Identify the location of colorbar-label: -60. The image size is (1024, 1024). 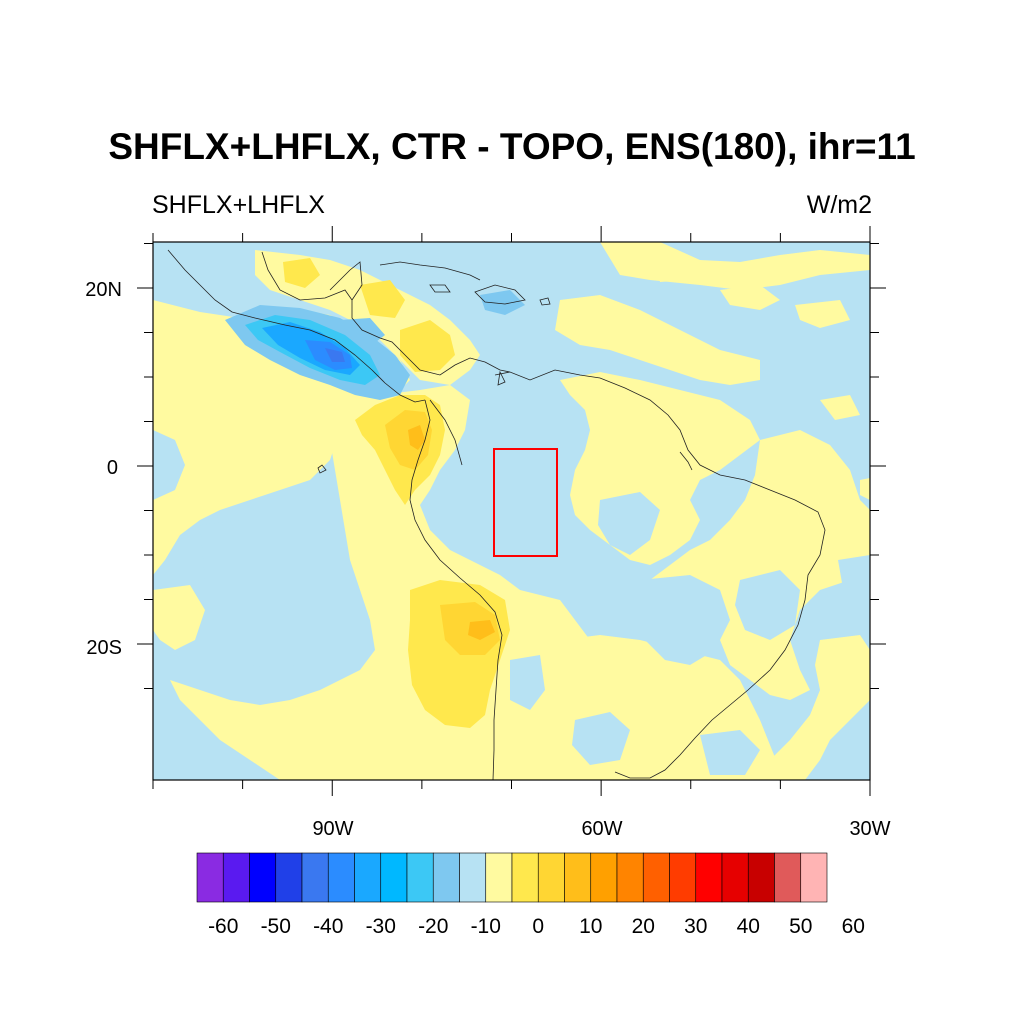
(223, 926).